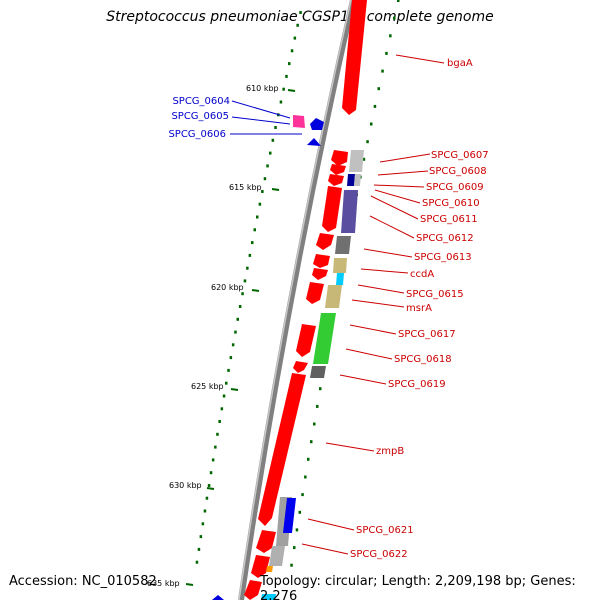 This screenshot has height=600, width=600. What do you see at coordinates (423, 359) in the screenshot?
I see `label-spcg-0618: SPCG_0618` at bounding box center [423, 359].